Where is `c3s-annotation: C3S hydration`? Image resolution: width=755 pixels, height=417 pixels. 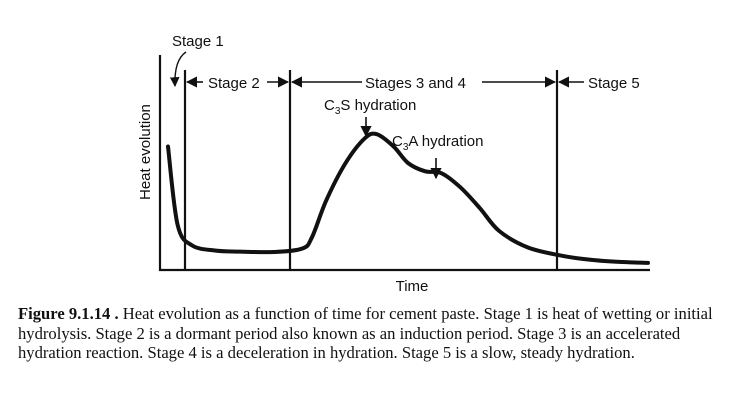 c3s-annotation: C3S hydration is located at coordinates (370, 107).